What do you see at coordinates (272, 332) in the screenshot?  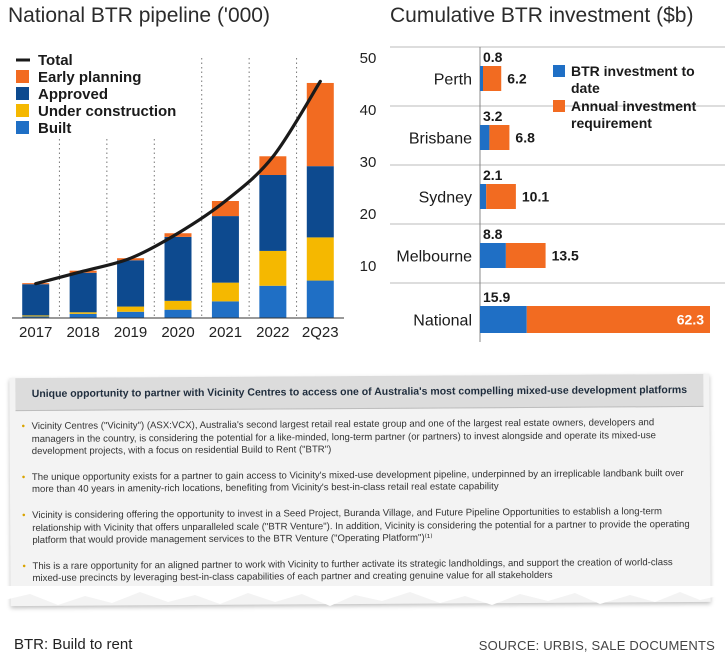 I see `x-tick-label: 2022` at bounding box center [272, 332].